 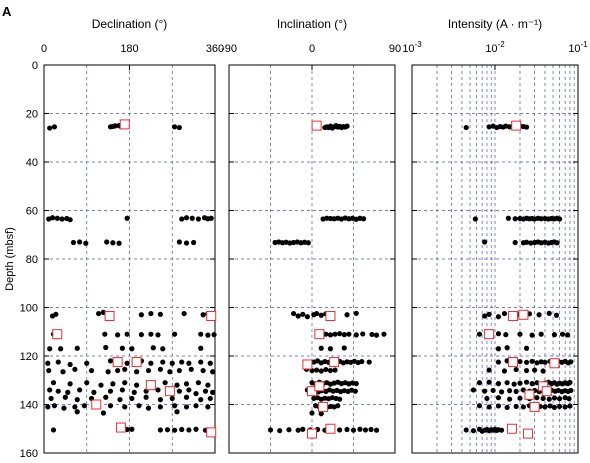 I want to click on y-tick-label: 100, so click(x=29, y=309).